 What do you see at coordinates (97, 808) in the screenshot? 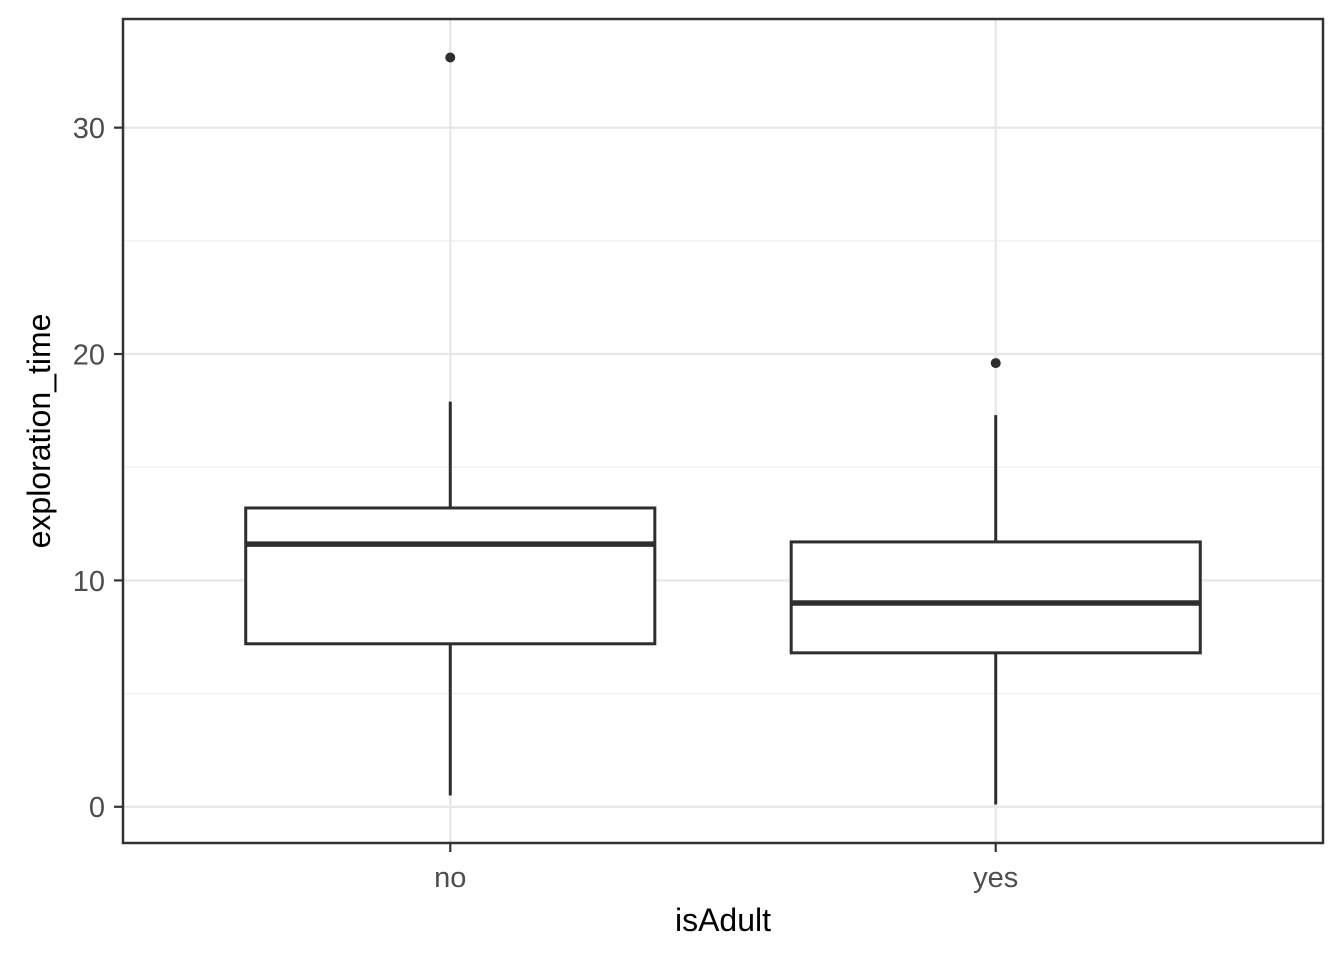
I see `y-tick-label: 0` at bounding box center [97, 808].